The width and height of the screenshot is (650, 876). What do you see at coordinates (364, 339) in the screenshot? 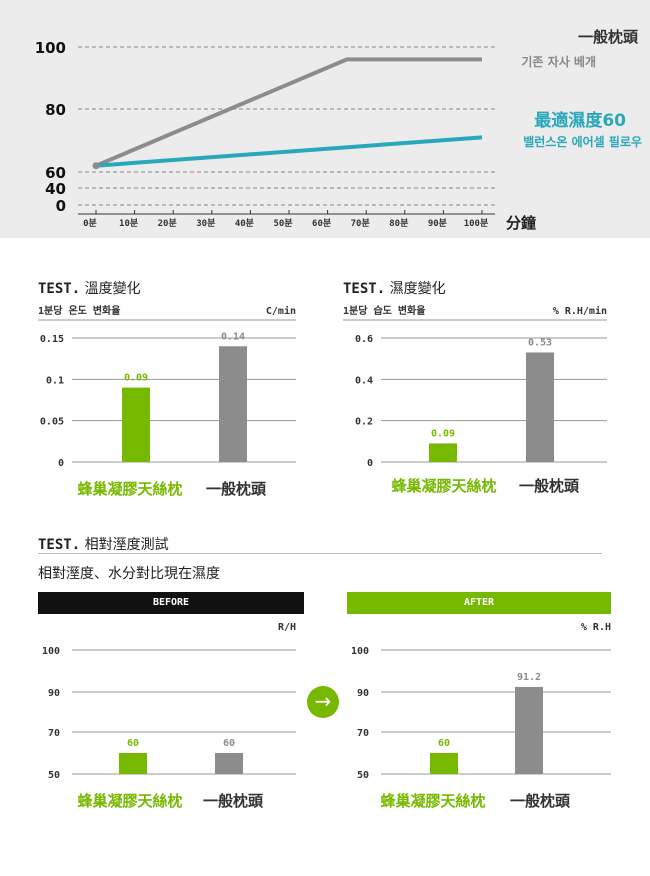
I see `y-tick-label: 0.6` at bounding box center [364, 339].